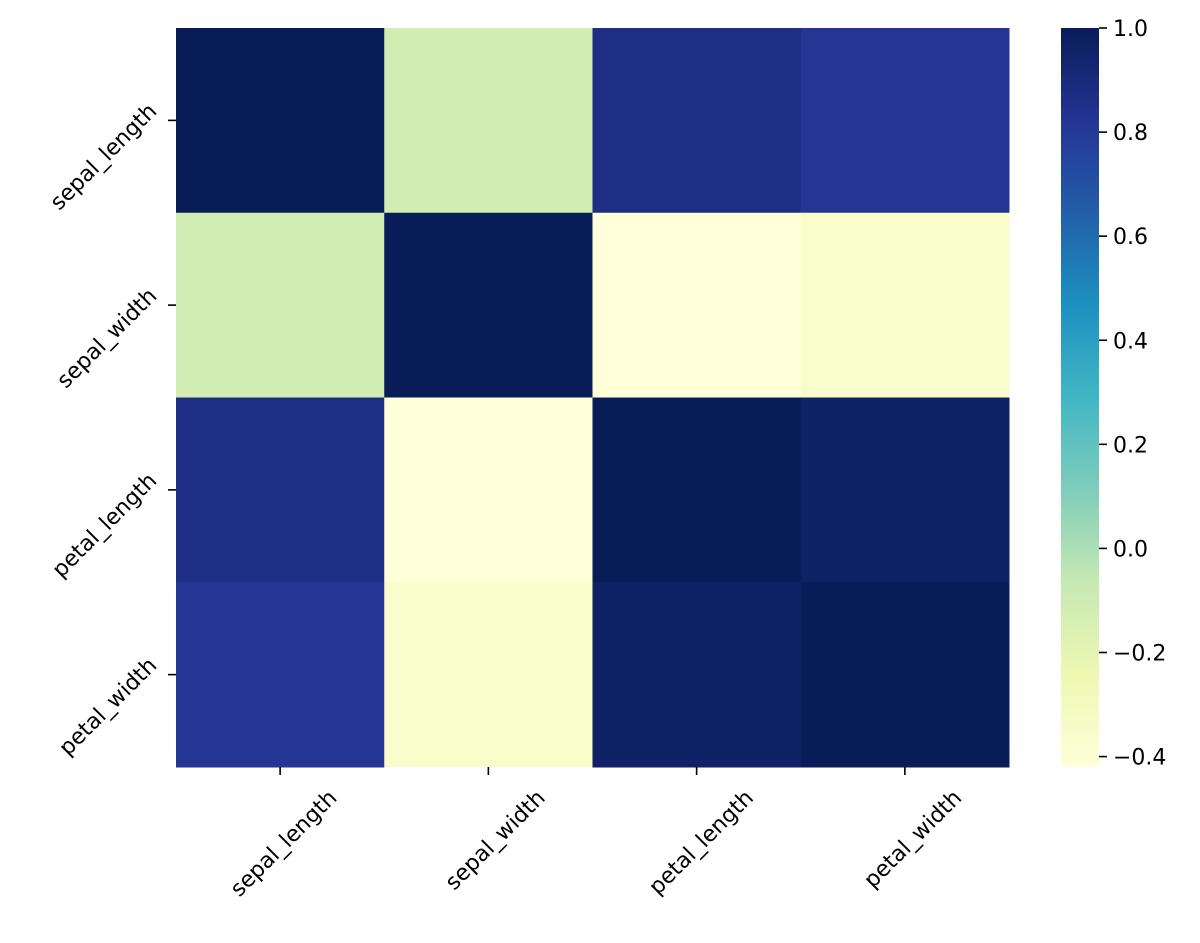 The image size is (1200, 943). Describe the element at coordinates (1130, 445) in the screenshot. I see `colorbar-tick-label: 0.2` at that location.